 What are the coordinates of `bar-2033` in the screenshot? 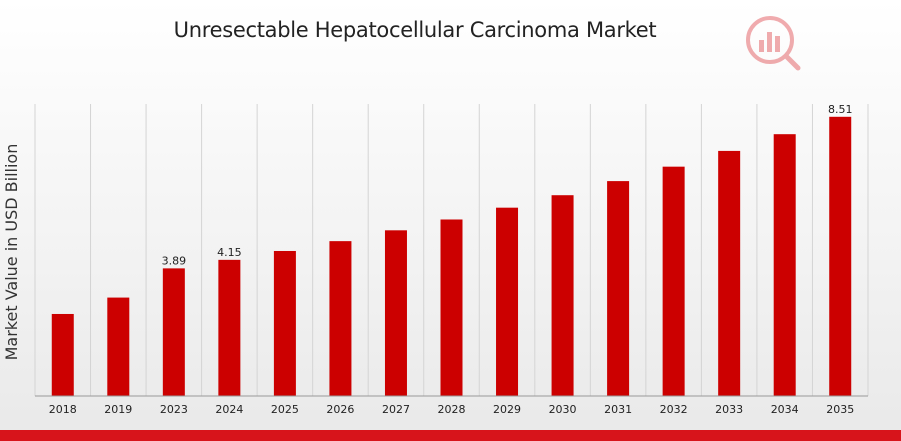 It's located at (729, 273).